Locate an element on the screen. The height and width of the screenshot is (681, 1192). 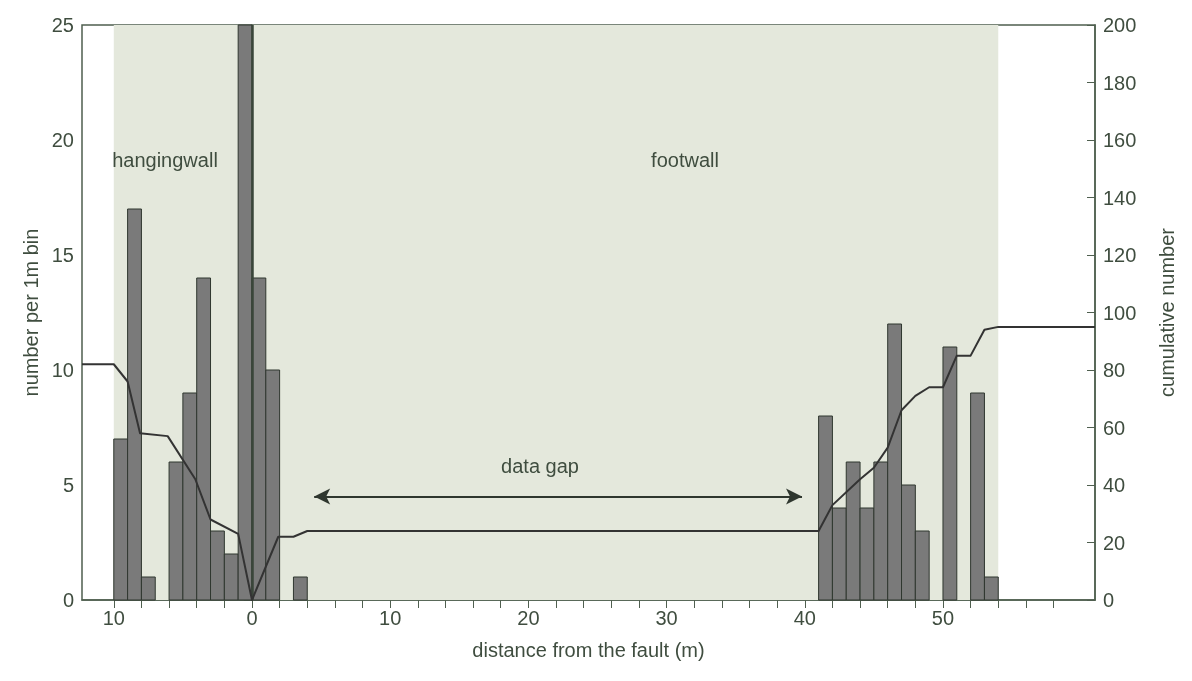
annotation: data gap is located at coordinates (540, 466).